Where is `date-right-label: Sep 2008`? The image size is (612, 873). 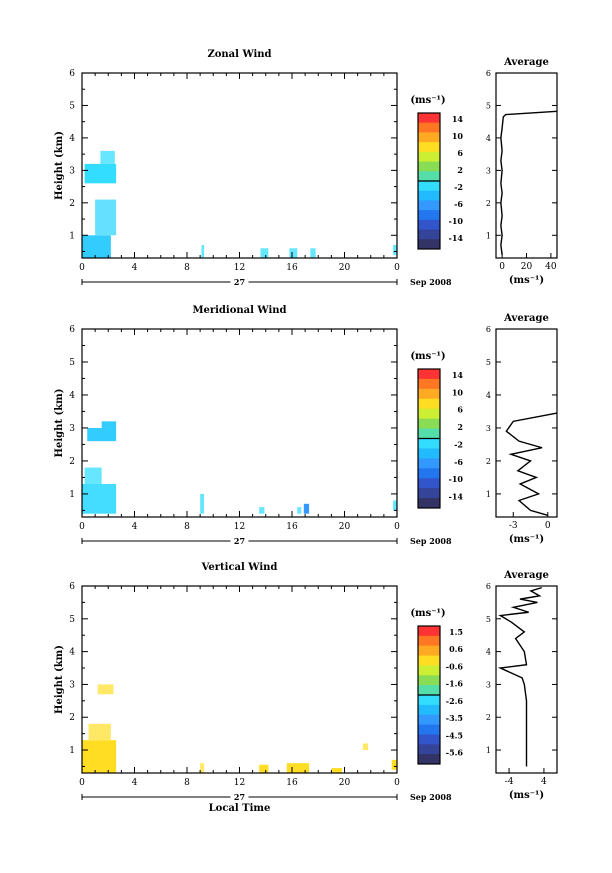
date-right-label: Sep 2008 is located at coordinates (431, 282).